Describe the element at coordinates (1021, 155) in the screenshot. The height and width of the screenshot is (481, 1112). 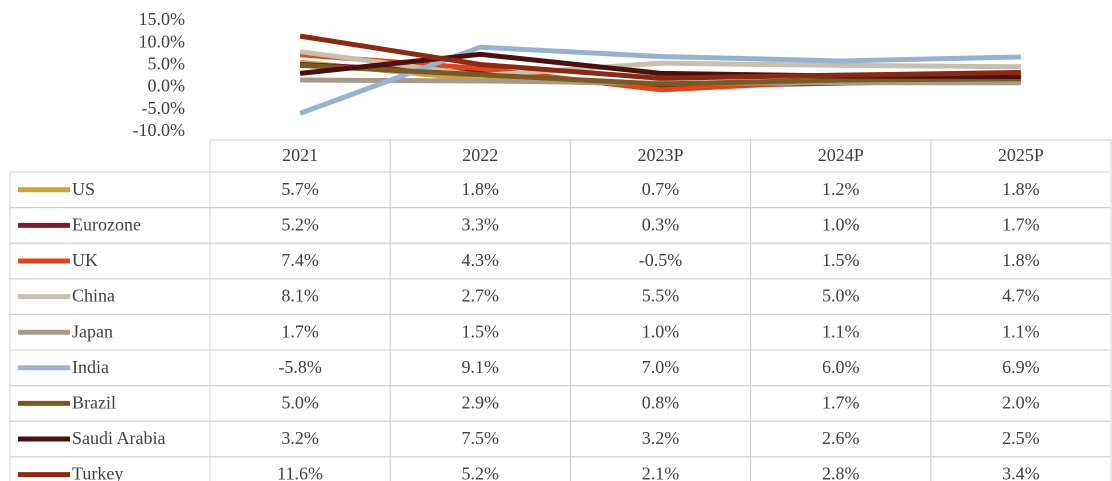
I see `x-tick-label: 2025P` at that location.